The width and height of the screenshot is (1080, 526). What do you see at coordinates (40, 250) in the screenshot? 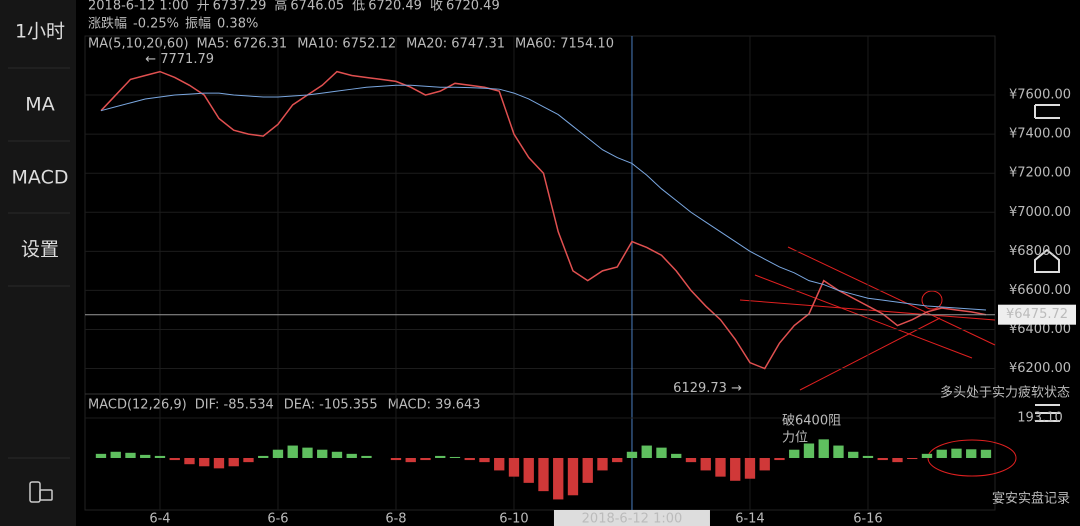
I see `sidebar-item: 设置` at bounding box center [40, 250].